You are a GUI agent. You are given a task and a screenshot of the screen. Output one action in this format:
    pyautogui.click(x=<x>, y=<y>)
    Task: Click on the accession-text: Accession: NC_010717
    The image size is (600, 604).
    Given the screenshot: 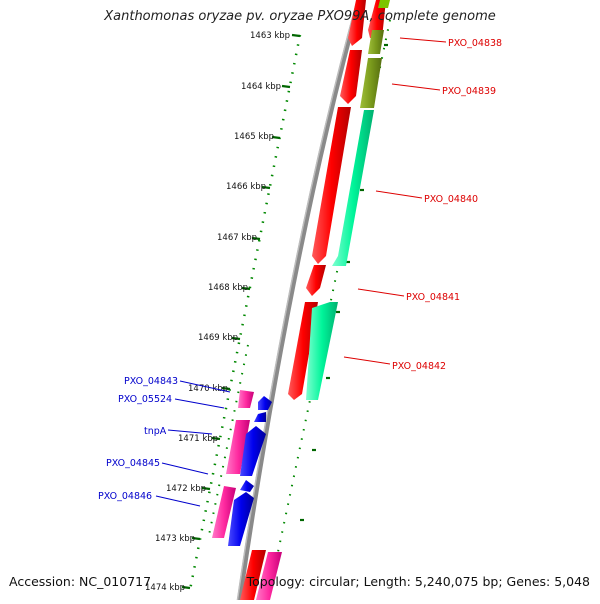 What is the action you would take?
    pyautogui.click(x=80, y=581)
    